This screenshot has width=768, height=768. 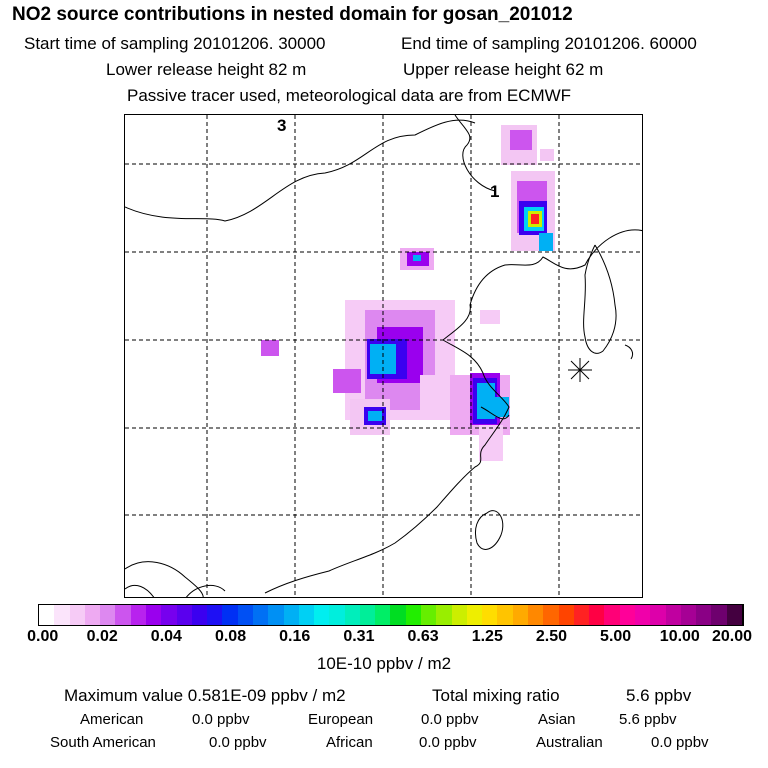 I want to click on colorbar-tick-label: 0.08, so click(x=230, y=636).